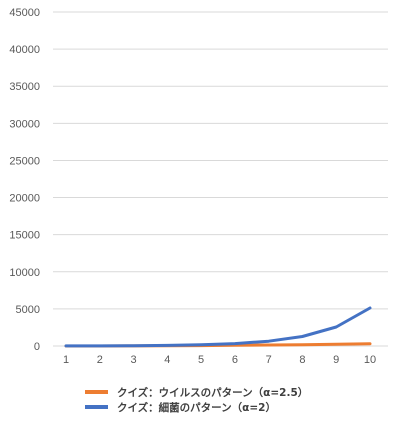  What do you see at coordinates (196, 407) in the screenshot?
I see `legend-label-bacteria: クイズ：細菌のパターン（α=2）` at bounding box center [196, 407].